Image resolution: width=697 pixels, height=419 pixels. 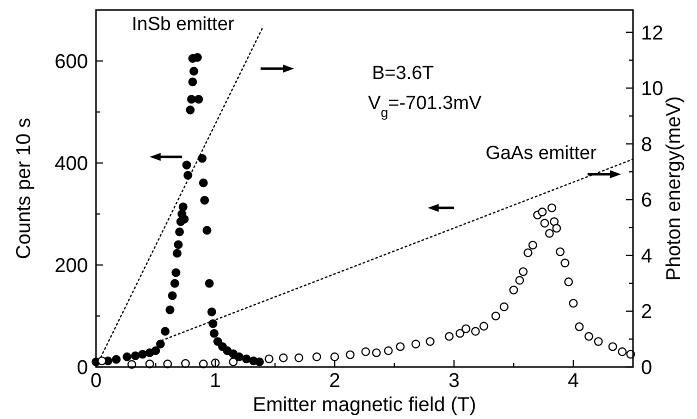 What do you see at coordinates (652, 33) in the screenshot?
I see `y2-tick-label: 12` at bounding box center [652, 33].